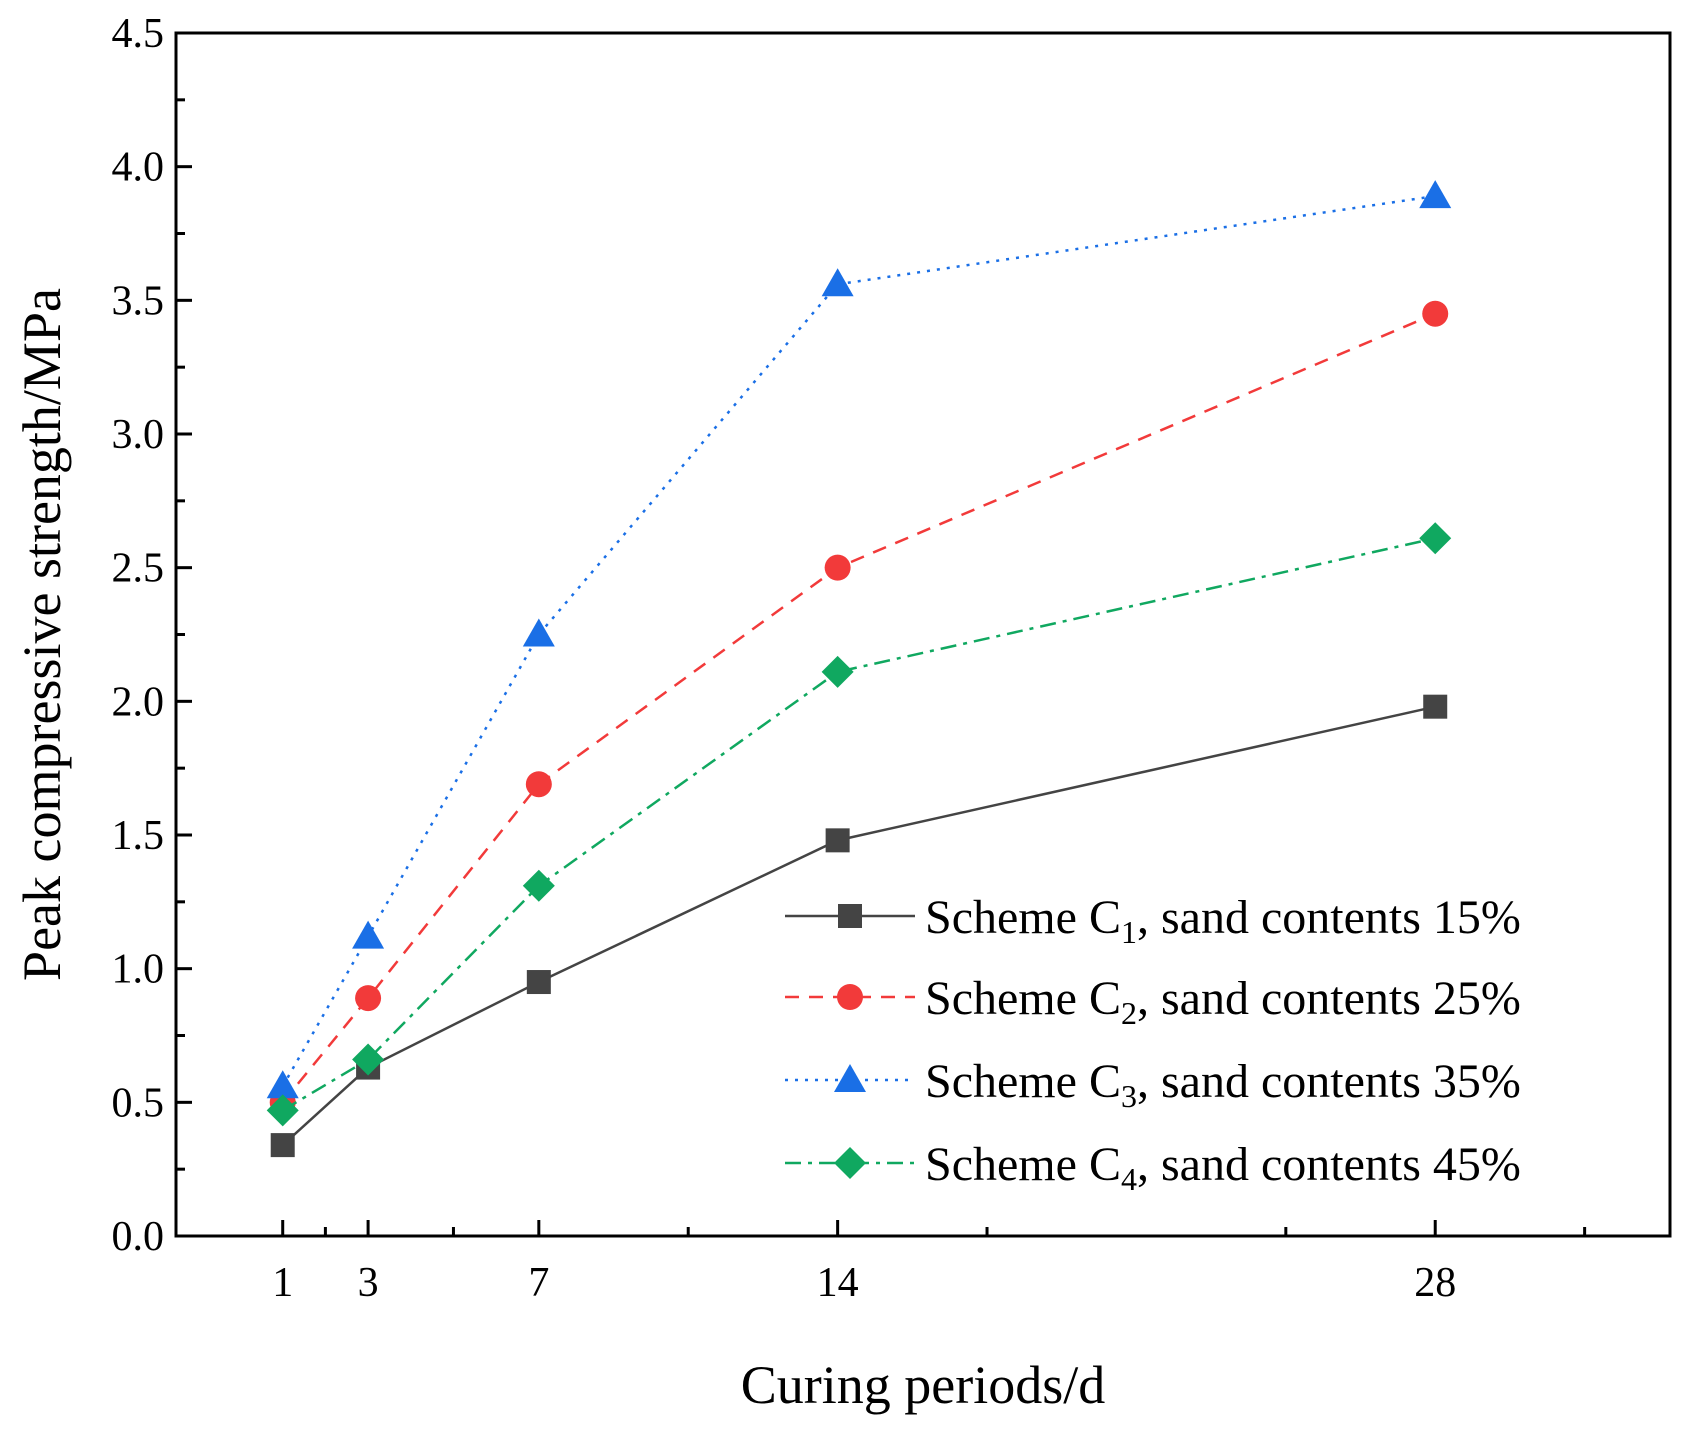  What do you see at coordinates (838, 1283) in the screenshot?
I see `x-tick-label: 14` at bounding box center [838, 1283].